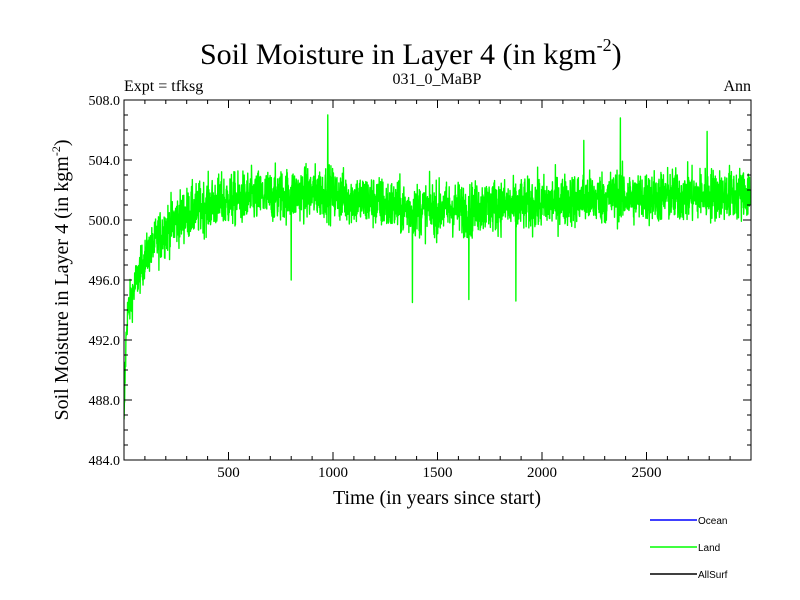  What do you see at coordinates (542, 473) in the screenshot?
I see `x-tick-label: 2000` at bounding box center [542, 473].